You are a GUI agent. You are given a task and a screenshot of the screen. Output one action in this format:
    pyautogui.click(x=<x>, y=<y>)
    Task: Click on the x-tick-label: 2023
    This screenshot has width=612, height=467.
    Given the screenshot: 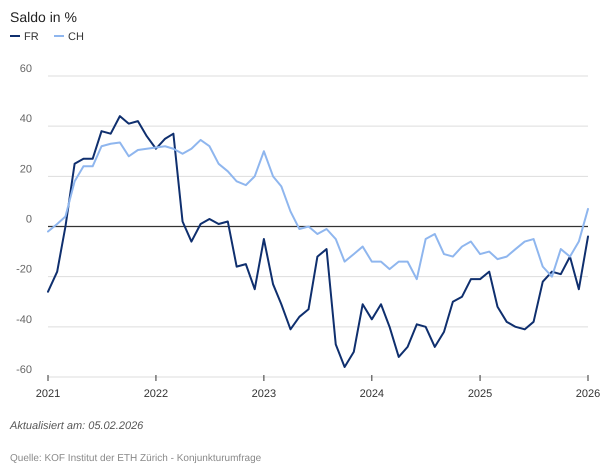 What is the action you would take?
    pyautogui.click(x=264, y=394)
    